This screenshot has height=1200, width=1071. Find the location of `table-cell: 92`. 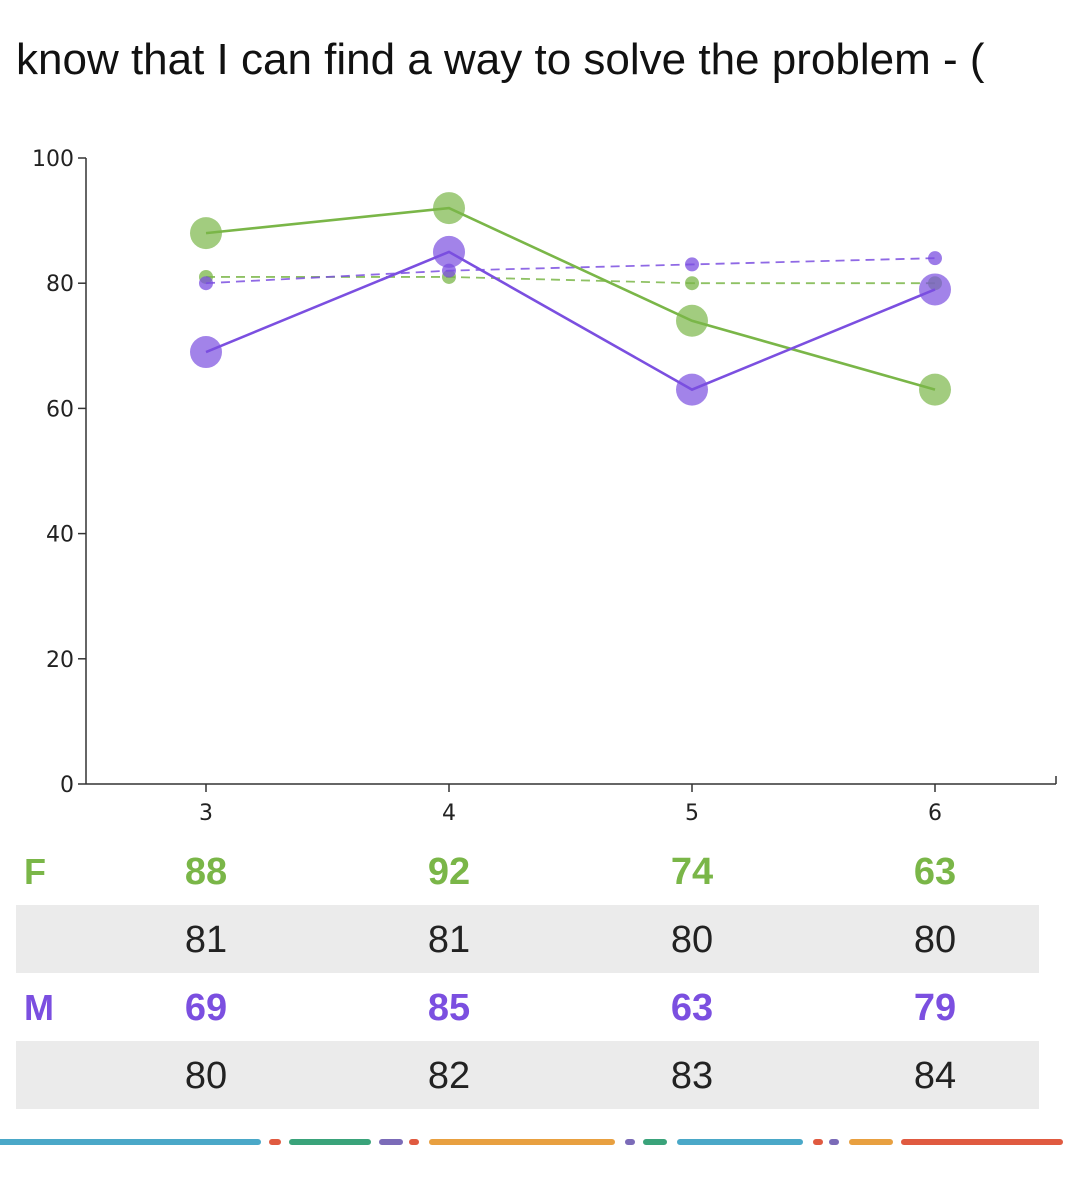

table-cell: 92 is located at coordinates (449, 872).